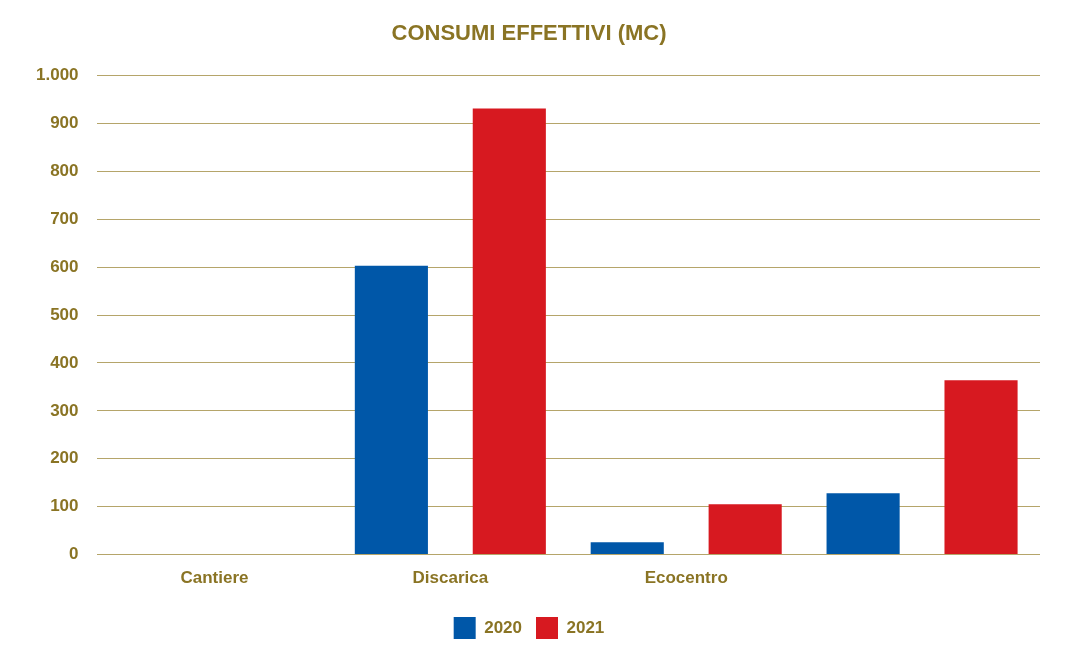 This screenshot has width=1068, height=657. What do you see at coordinates (64, 266) in the screenshot?
I see `y-tick-label: 600` at bounding box center [64, 266].